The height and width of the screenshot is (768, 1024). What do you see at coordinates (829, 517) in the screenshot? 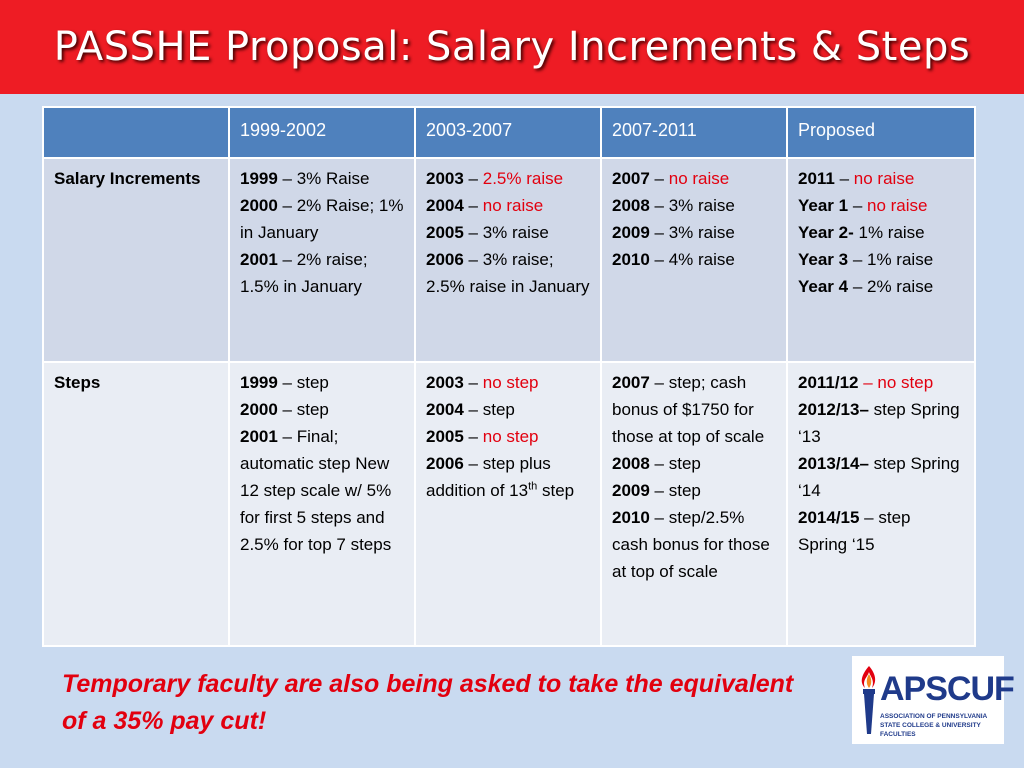
I see `cell-year: 2014/15` at bounding box center [829, 517].